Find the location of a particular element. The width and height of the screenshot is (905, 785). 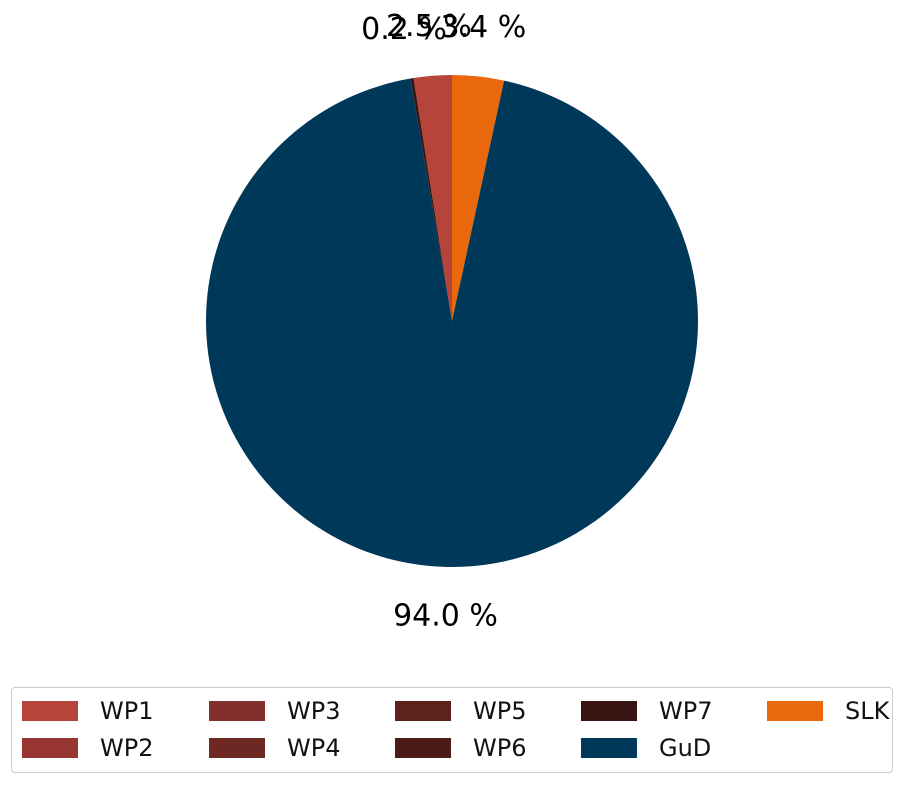

legend-item-slk: SLK is located at coordinates (828, 711).